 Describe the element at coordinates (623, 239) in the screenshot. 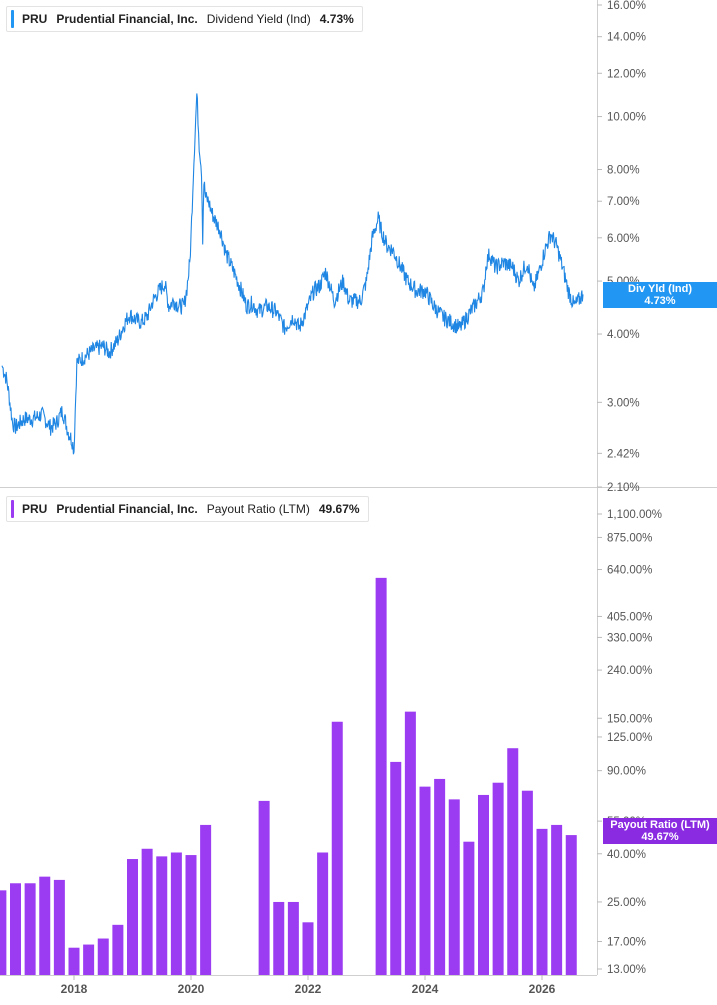

I see `y-tick-label: 6.00%` at that location.